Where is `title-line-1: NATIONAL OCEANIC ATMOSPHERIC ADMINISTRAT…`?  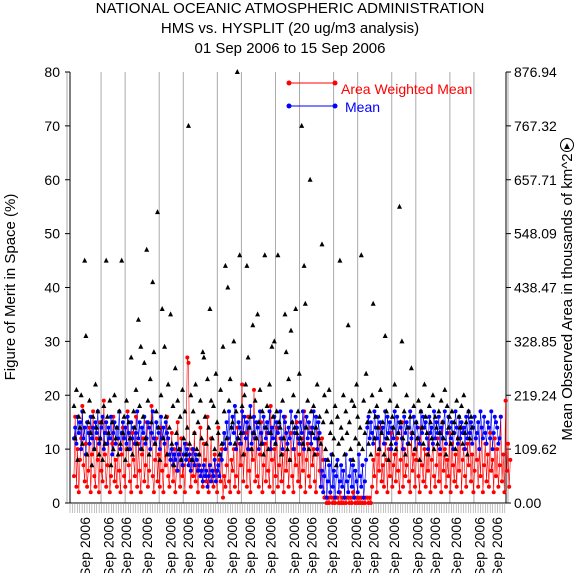
title-line-1: NATIONAL OCEANIC ATMOSPHERIC ADMINISTRAT… is located at coordinates (290, 8).